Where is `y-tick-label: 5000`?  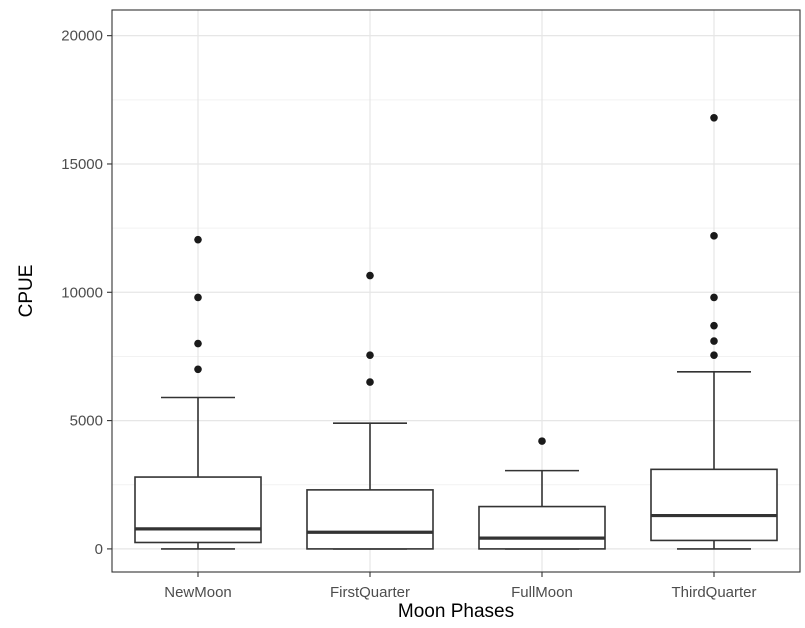
y-tick-label: 5000 is located at coordinates (86, 421).